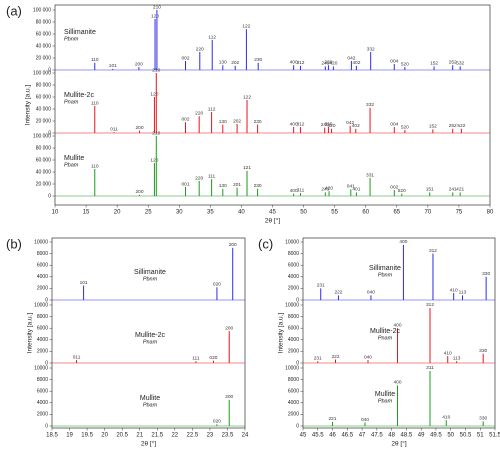  Describe the element at coordinates (356, 126) in the screenshot. I see `peak-label: 402` at that location.